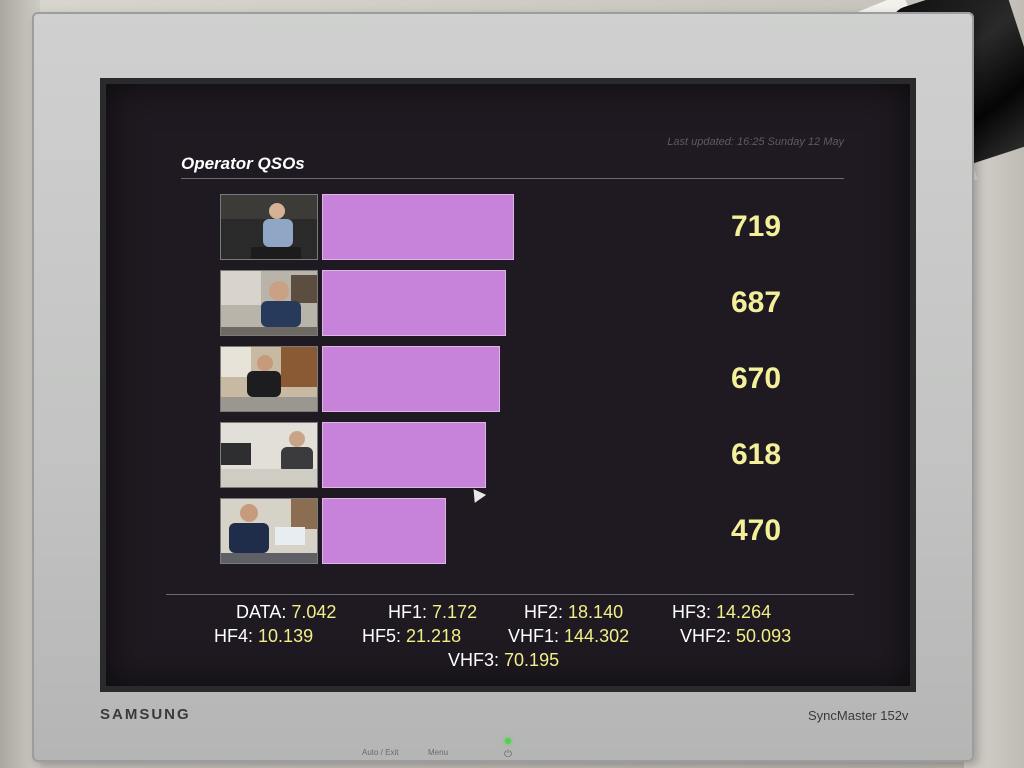 The image size is (1024, 768). I want to click on monitor-brand: SAMSUNG, so click(145, 714).